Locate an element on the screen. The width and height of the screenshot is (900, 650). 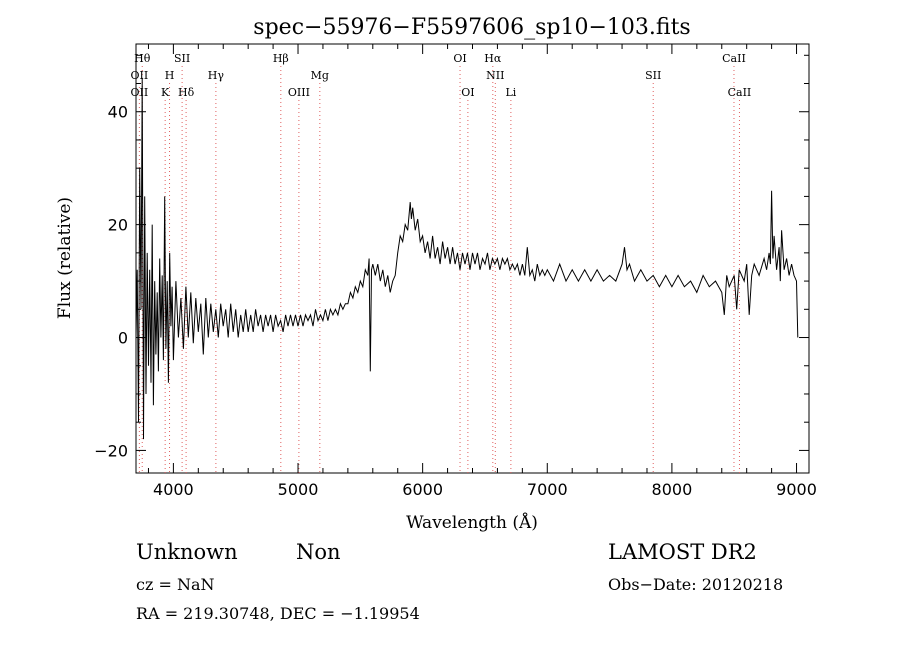
y-tick-label: −20 is located at coordinates (111, 450).